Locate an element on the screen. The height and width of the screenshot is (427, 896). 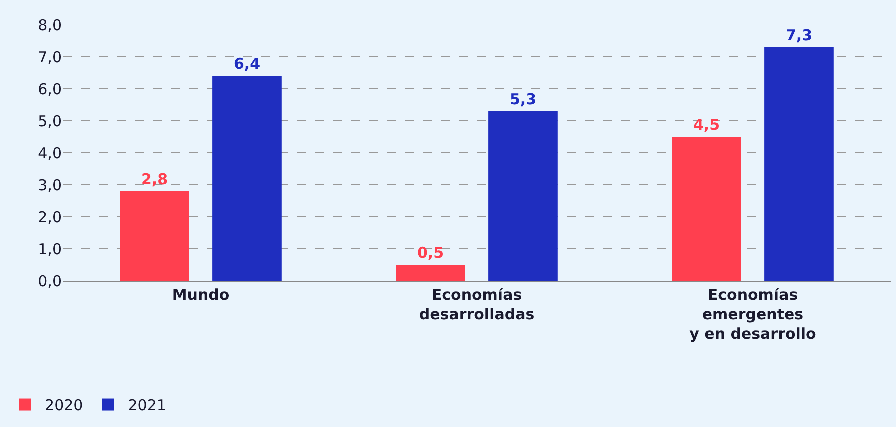
data-label: 7,3 is located at coordinates (799, 35).